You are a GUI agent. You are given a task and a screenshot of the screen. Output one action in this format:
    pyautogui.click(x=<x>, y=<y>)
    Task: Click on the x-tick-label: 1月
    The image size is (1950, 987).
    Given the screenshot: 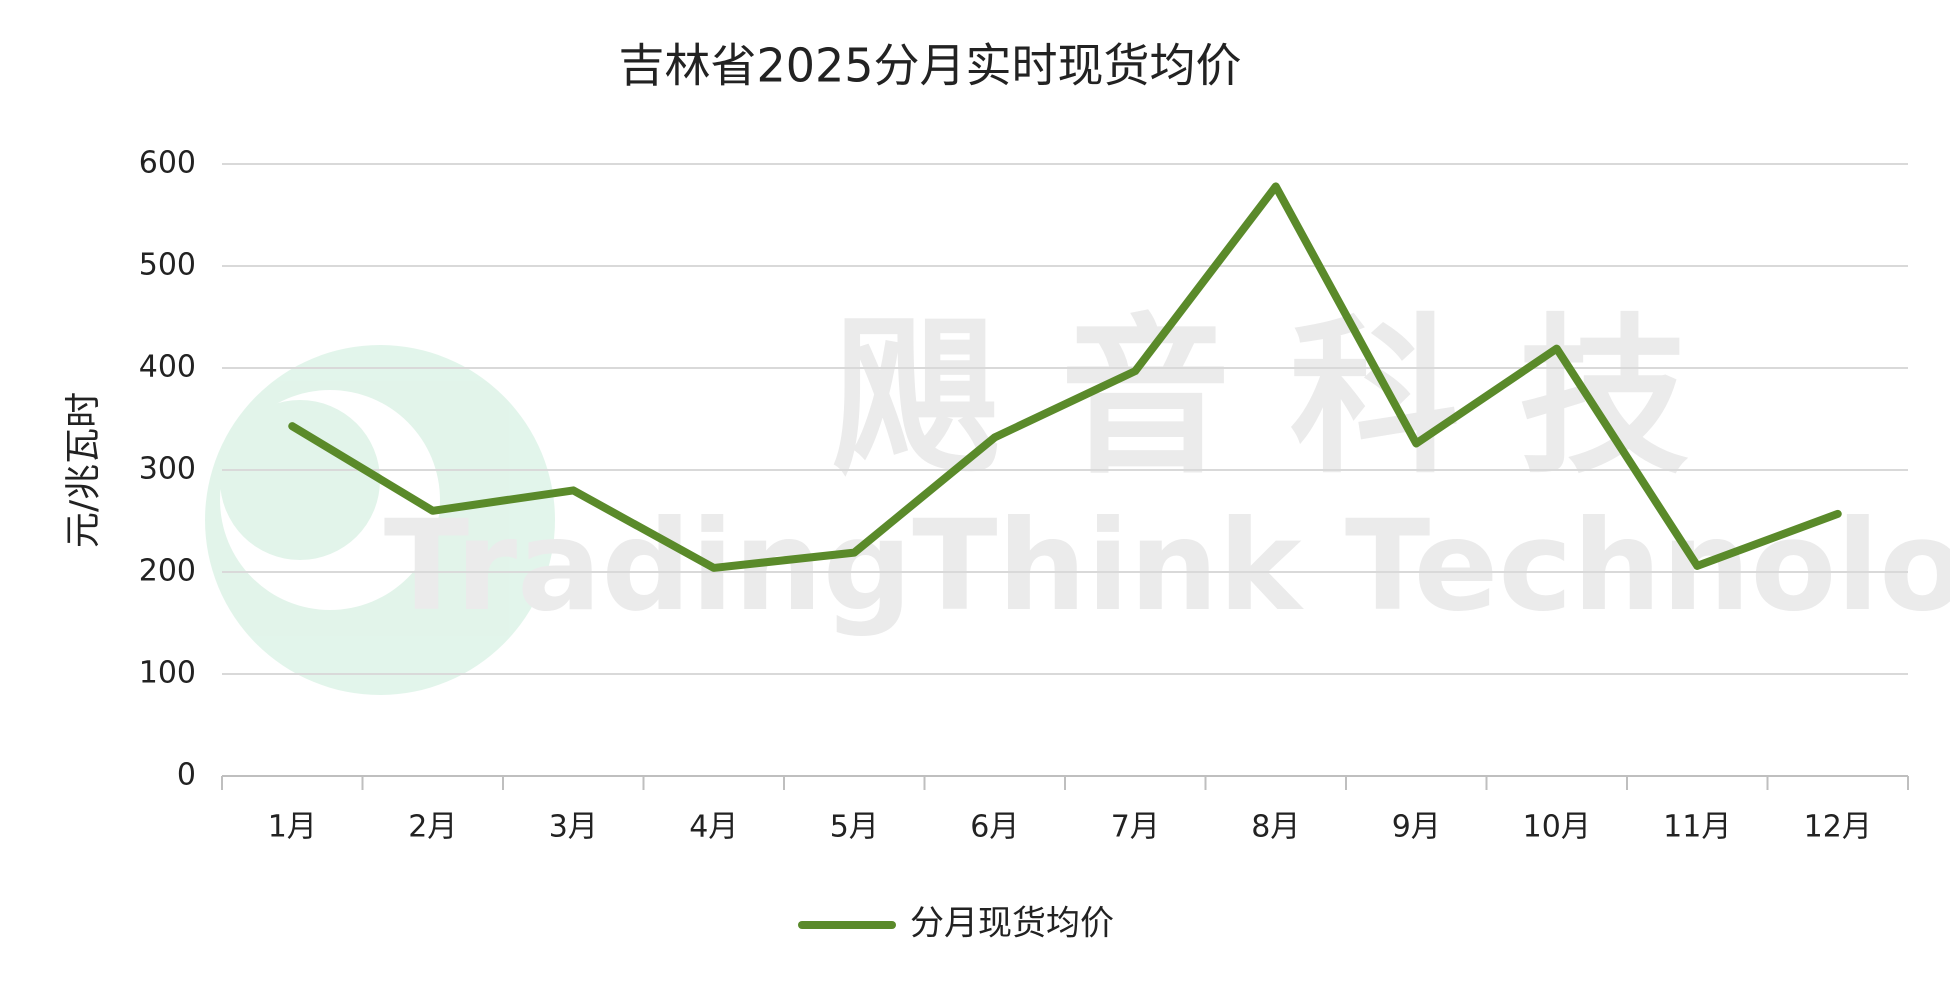 What is the action you would take?
    pyautogui.click(x=292, y=827)
    